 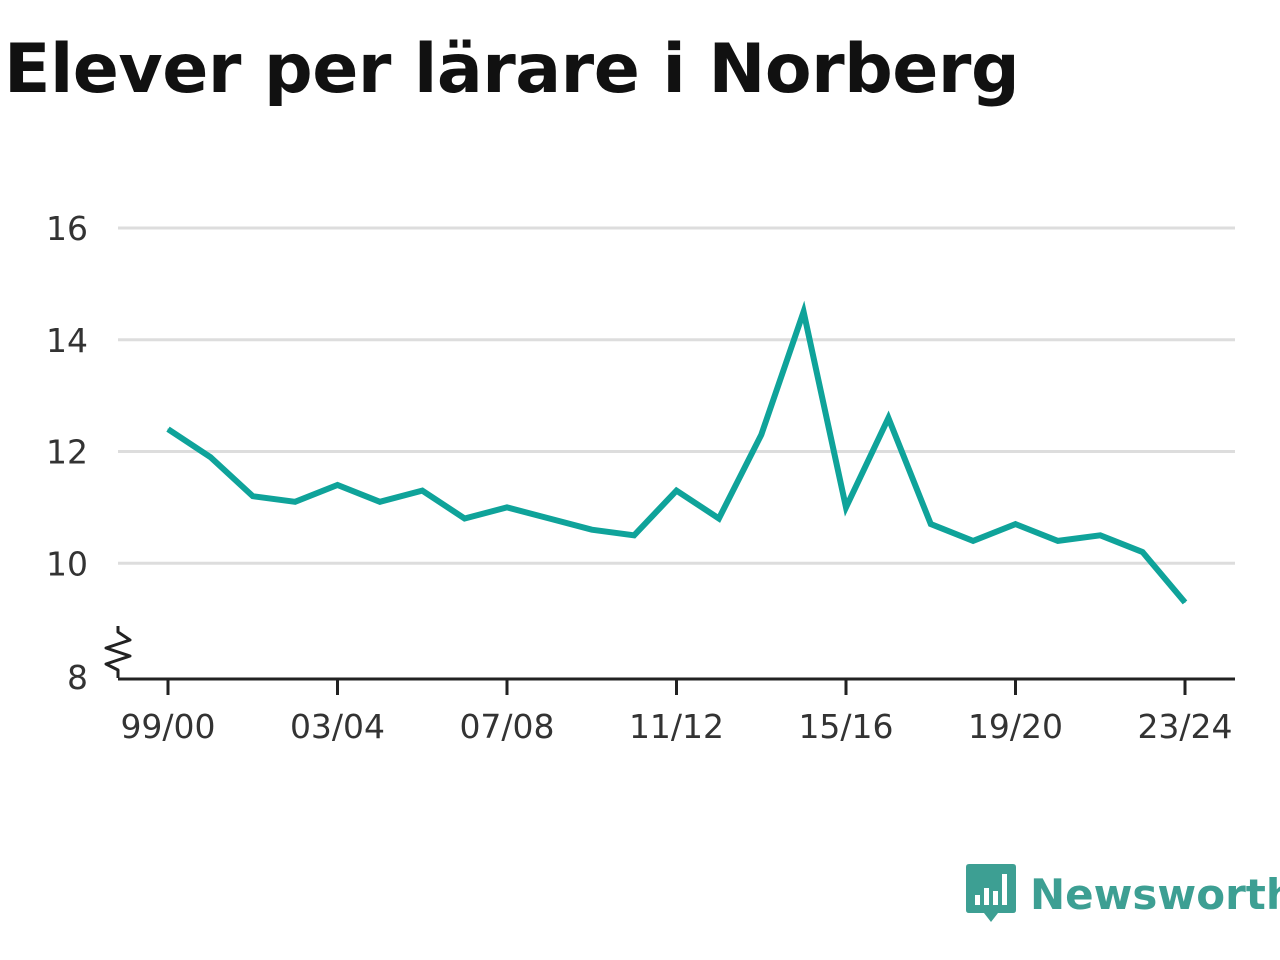 I want to click on y-axis: 8 10 12 14 16, so click(x=67, y=453).